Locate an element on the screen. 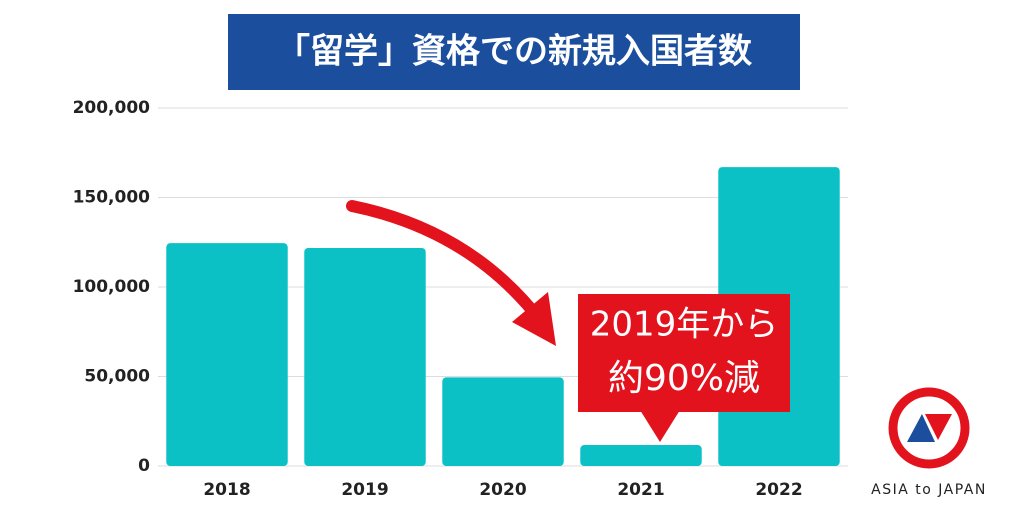 The height and width of the screenshot is (512, 1024). title-box is located at coordinates (514, 52).